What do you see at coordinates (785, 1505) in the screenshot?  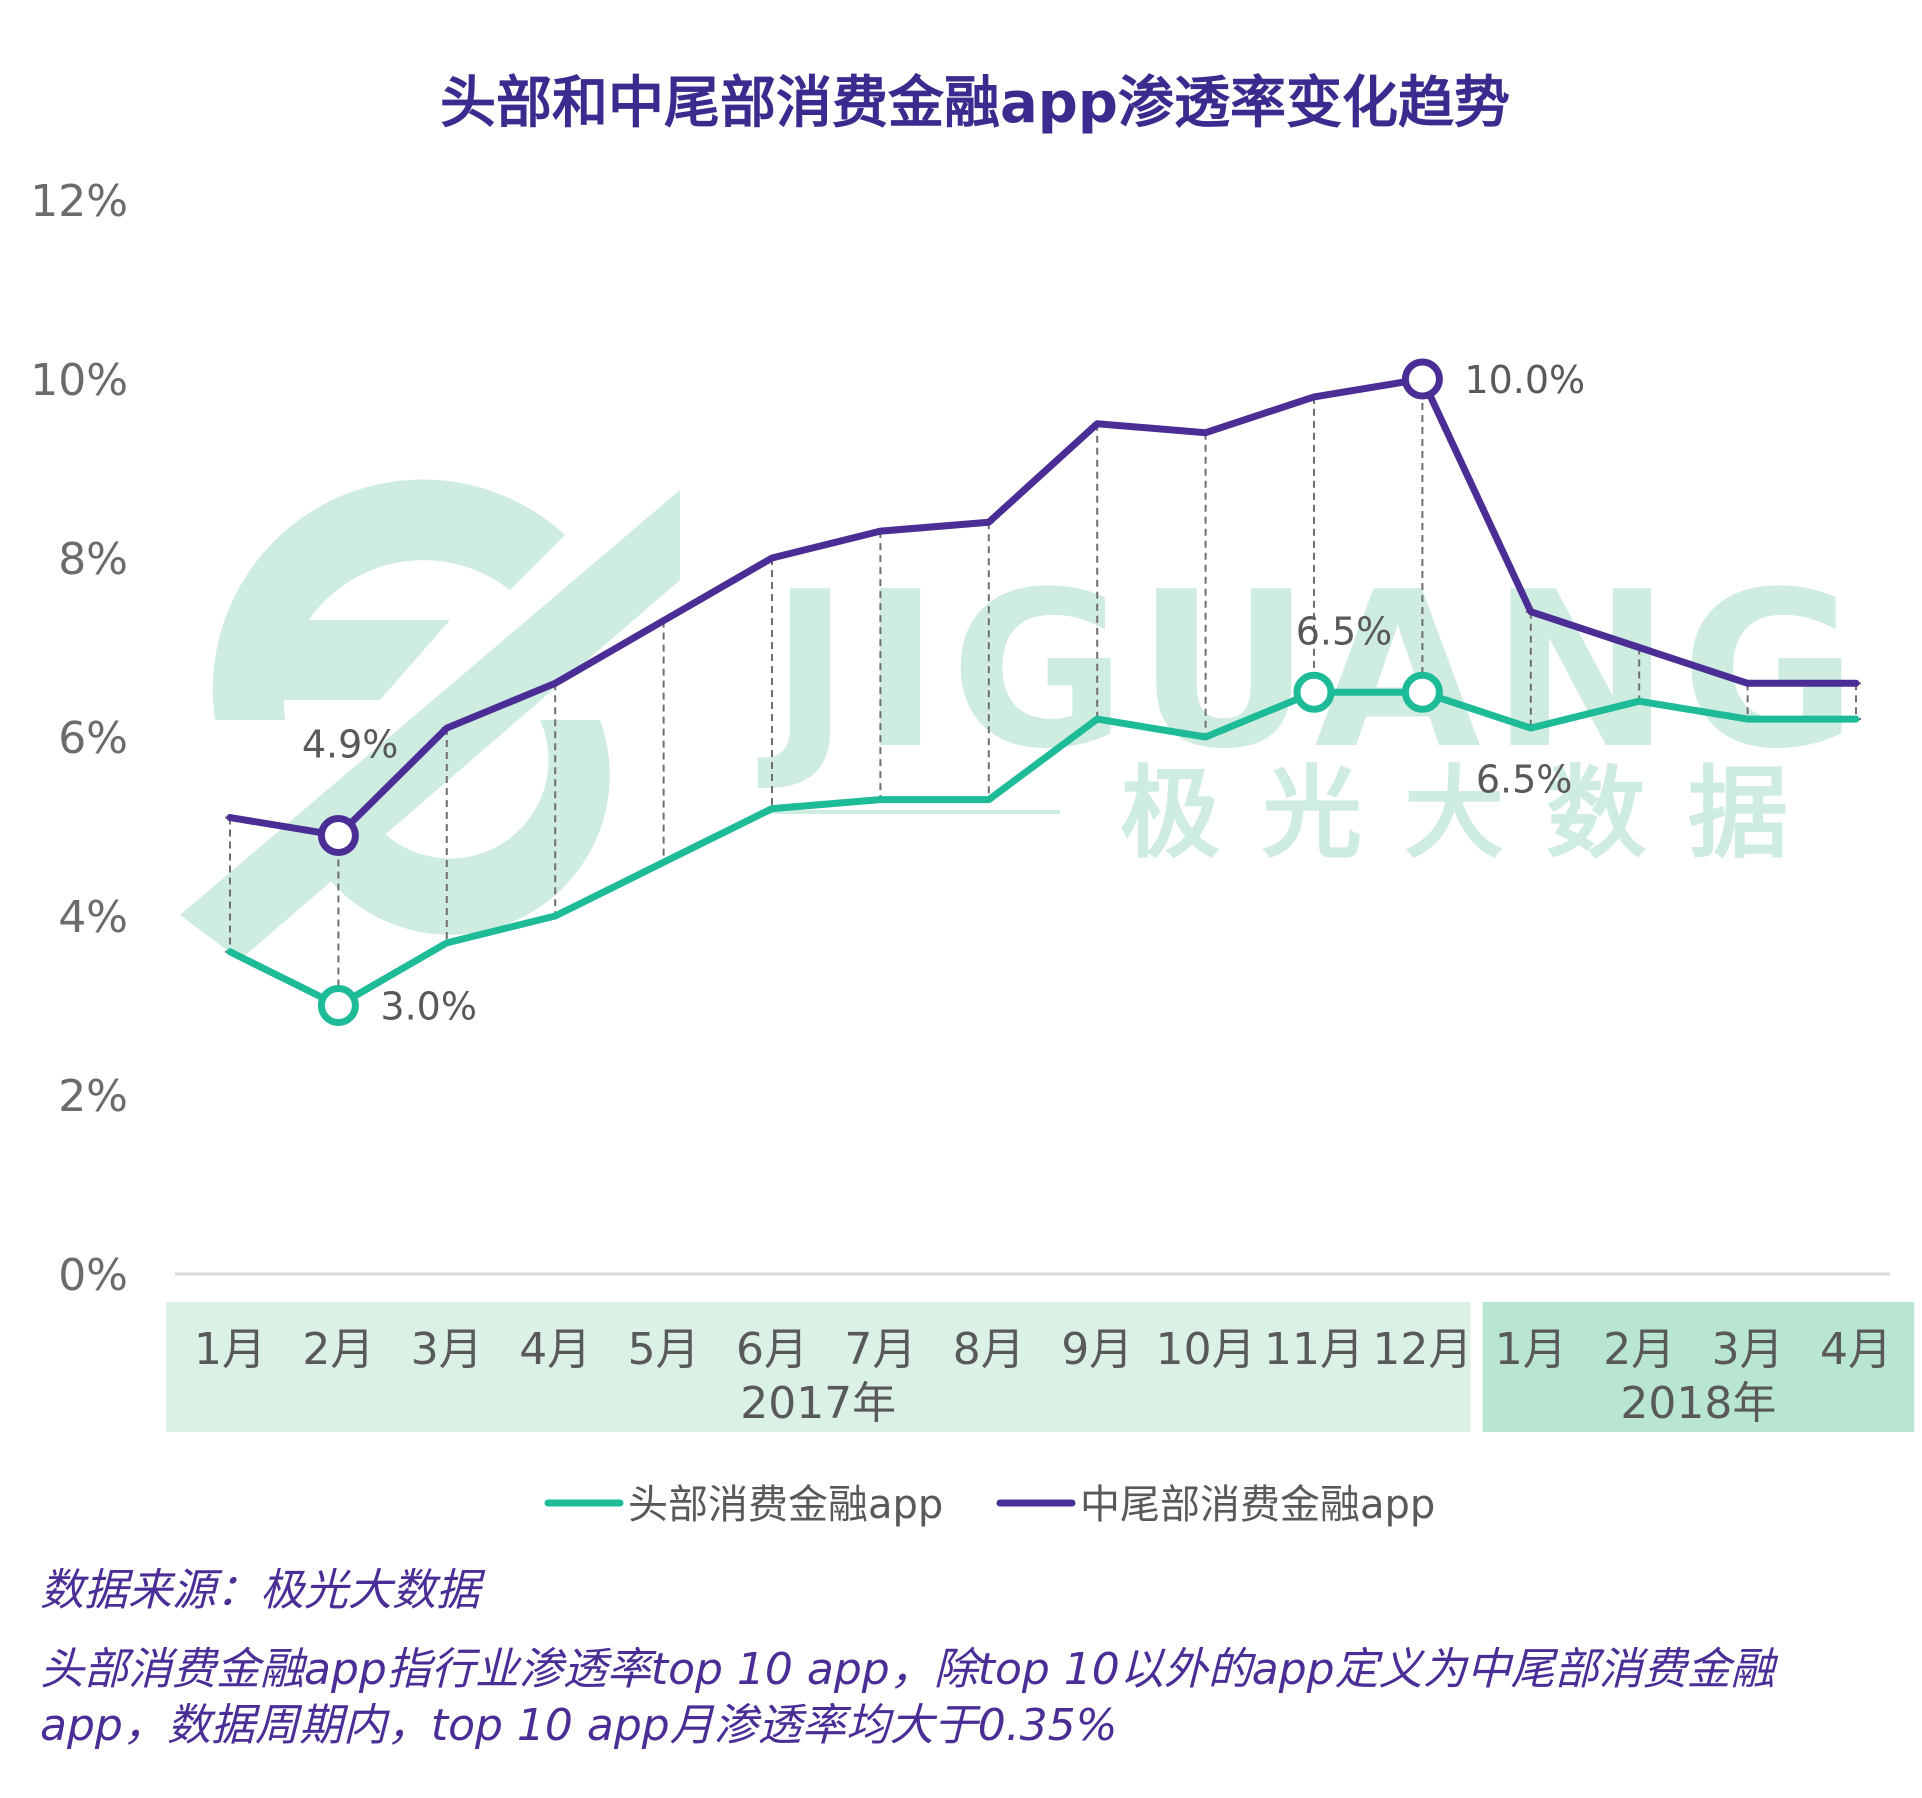 I see `legend-label: 头部消费金融app` at bounding box center [785, 1505].